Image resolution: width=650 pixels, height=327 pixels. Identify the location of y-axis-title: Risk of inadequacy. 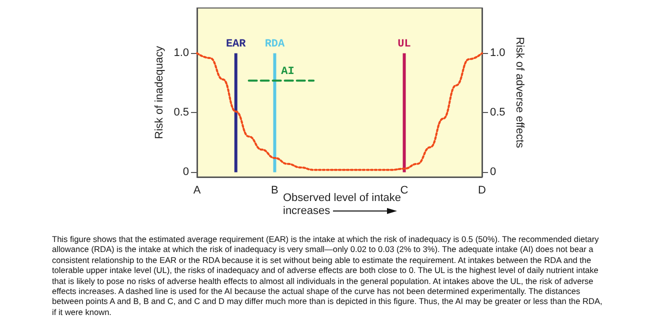
(160, 92).